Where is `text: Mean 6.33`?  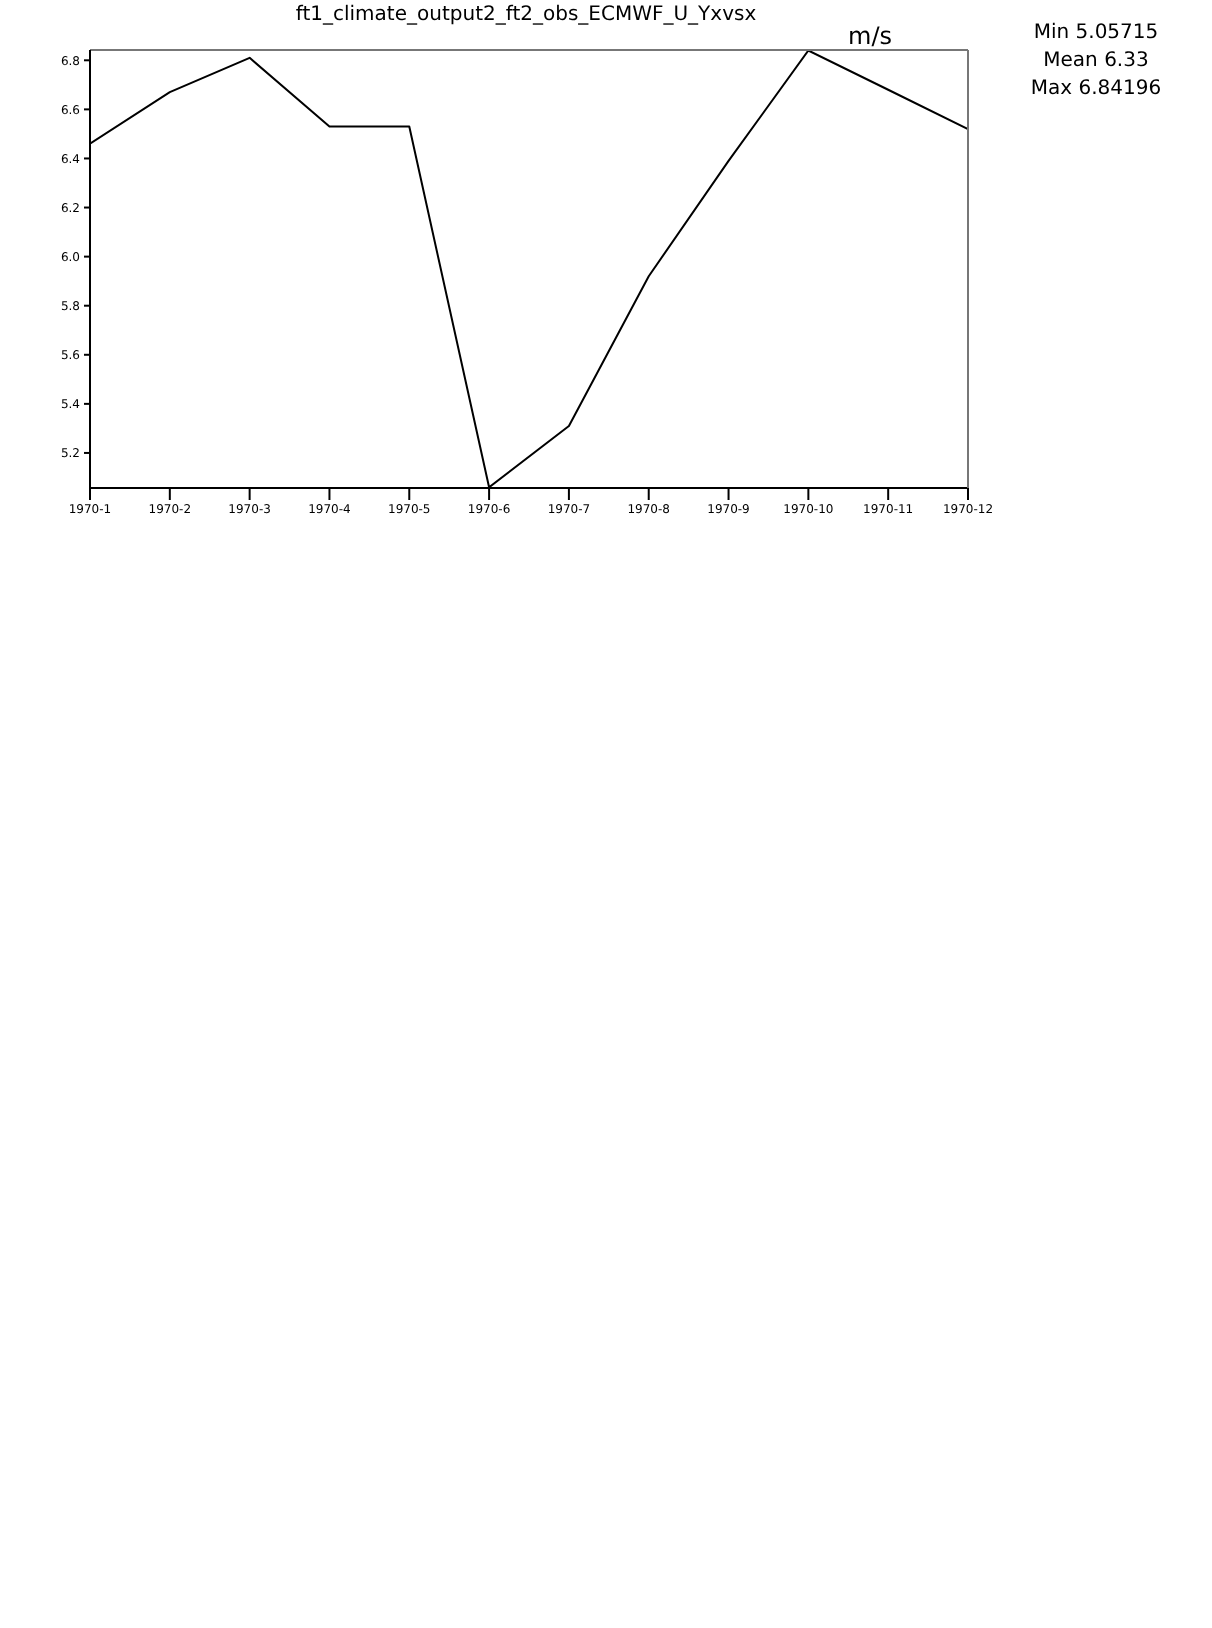 text: Mean 6.33 is located at coordinates (1096, 62).